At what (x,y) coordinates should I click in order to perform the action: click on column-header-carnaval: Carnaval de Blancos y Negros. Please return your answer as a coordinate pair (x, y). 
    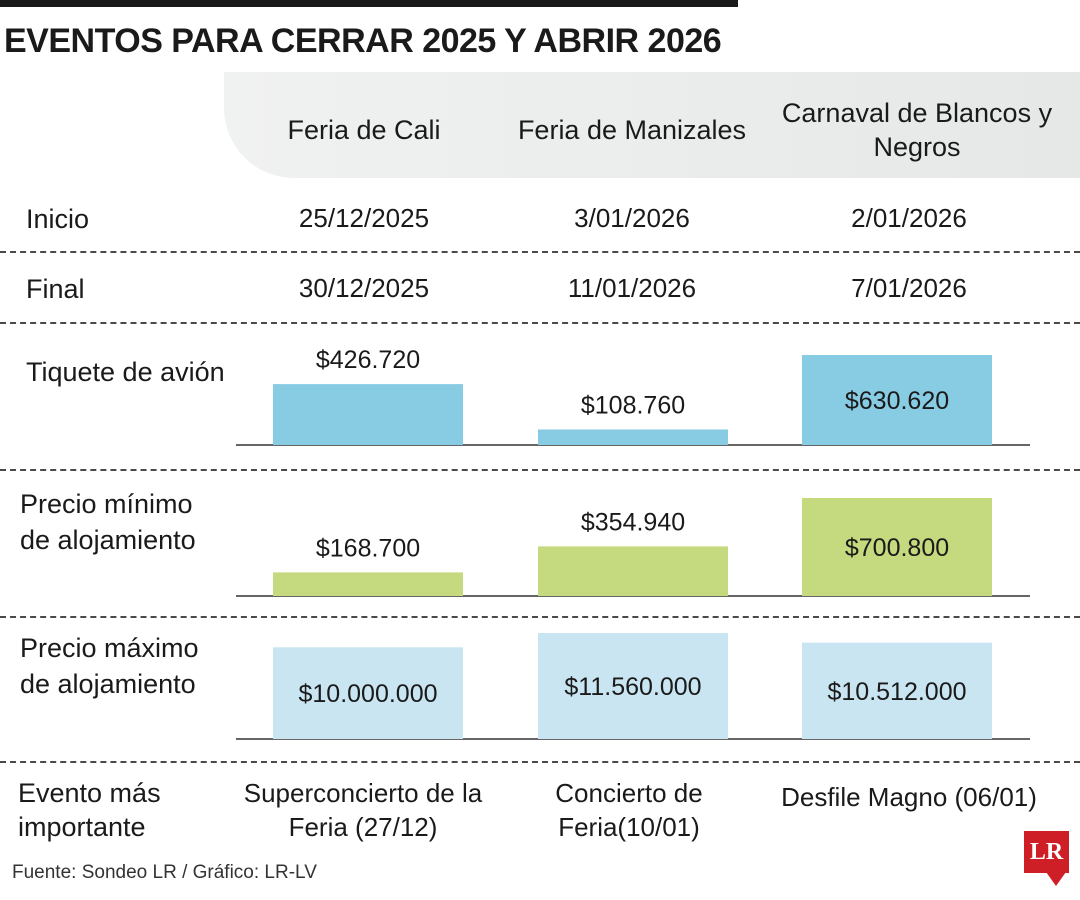
    Looking at the image, I should click on (917, 130).